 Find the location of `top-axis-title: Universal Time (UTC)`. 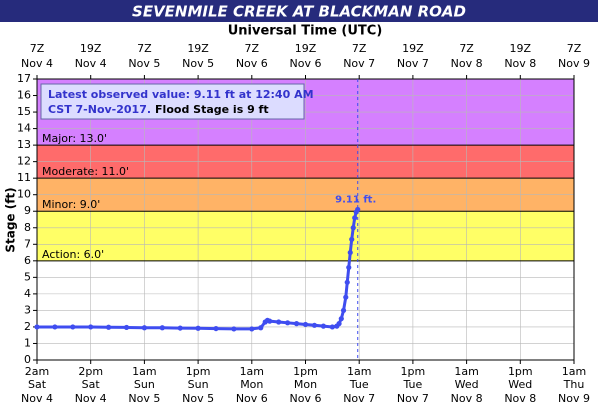

top-axis-title: Universal Time (UTC) is located at coordinates (305, 31).